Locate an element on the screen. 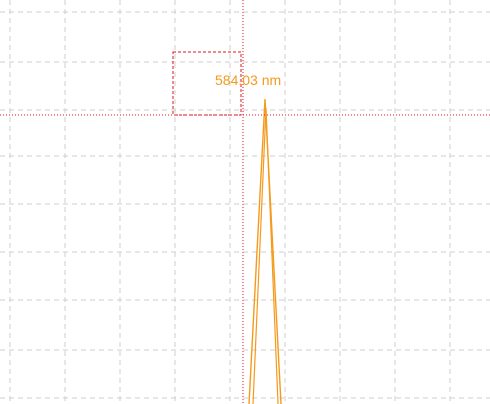  peak-label: 584.03 nm is located at coordinates (248, 80).